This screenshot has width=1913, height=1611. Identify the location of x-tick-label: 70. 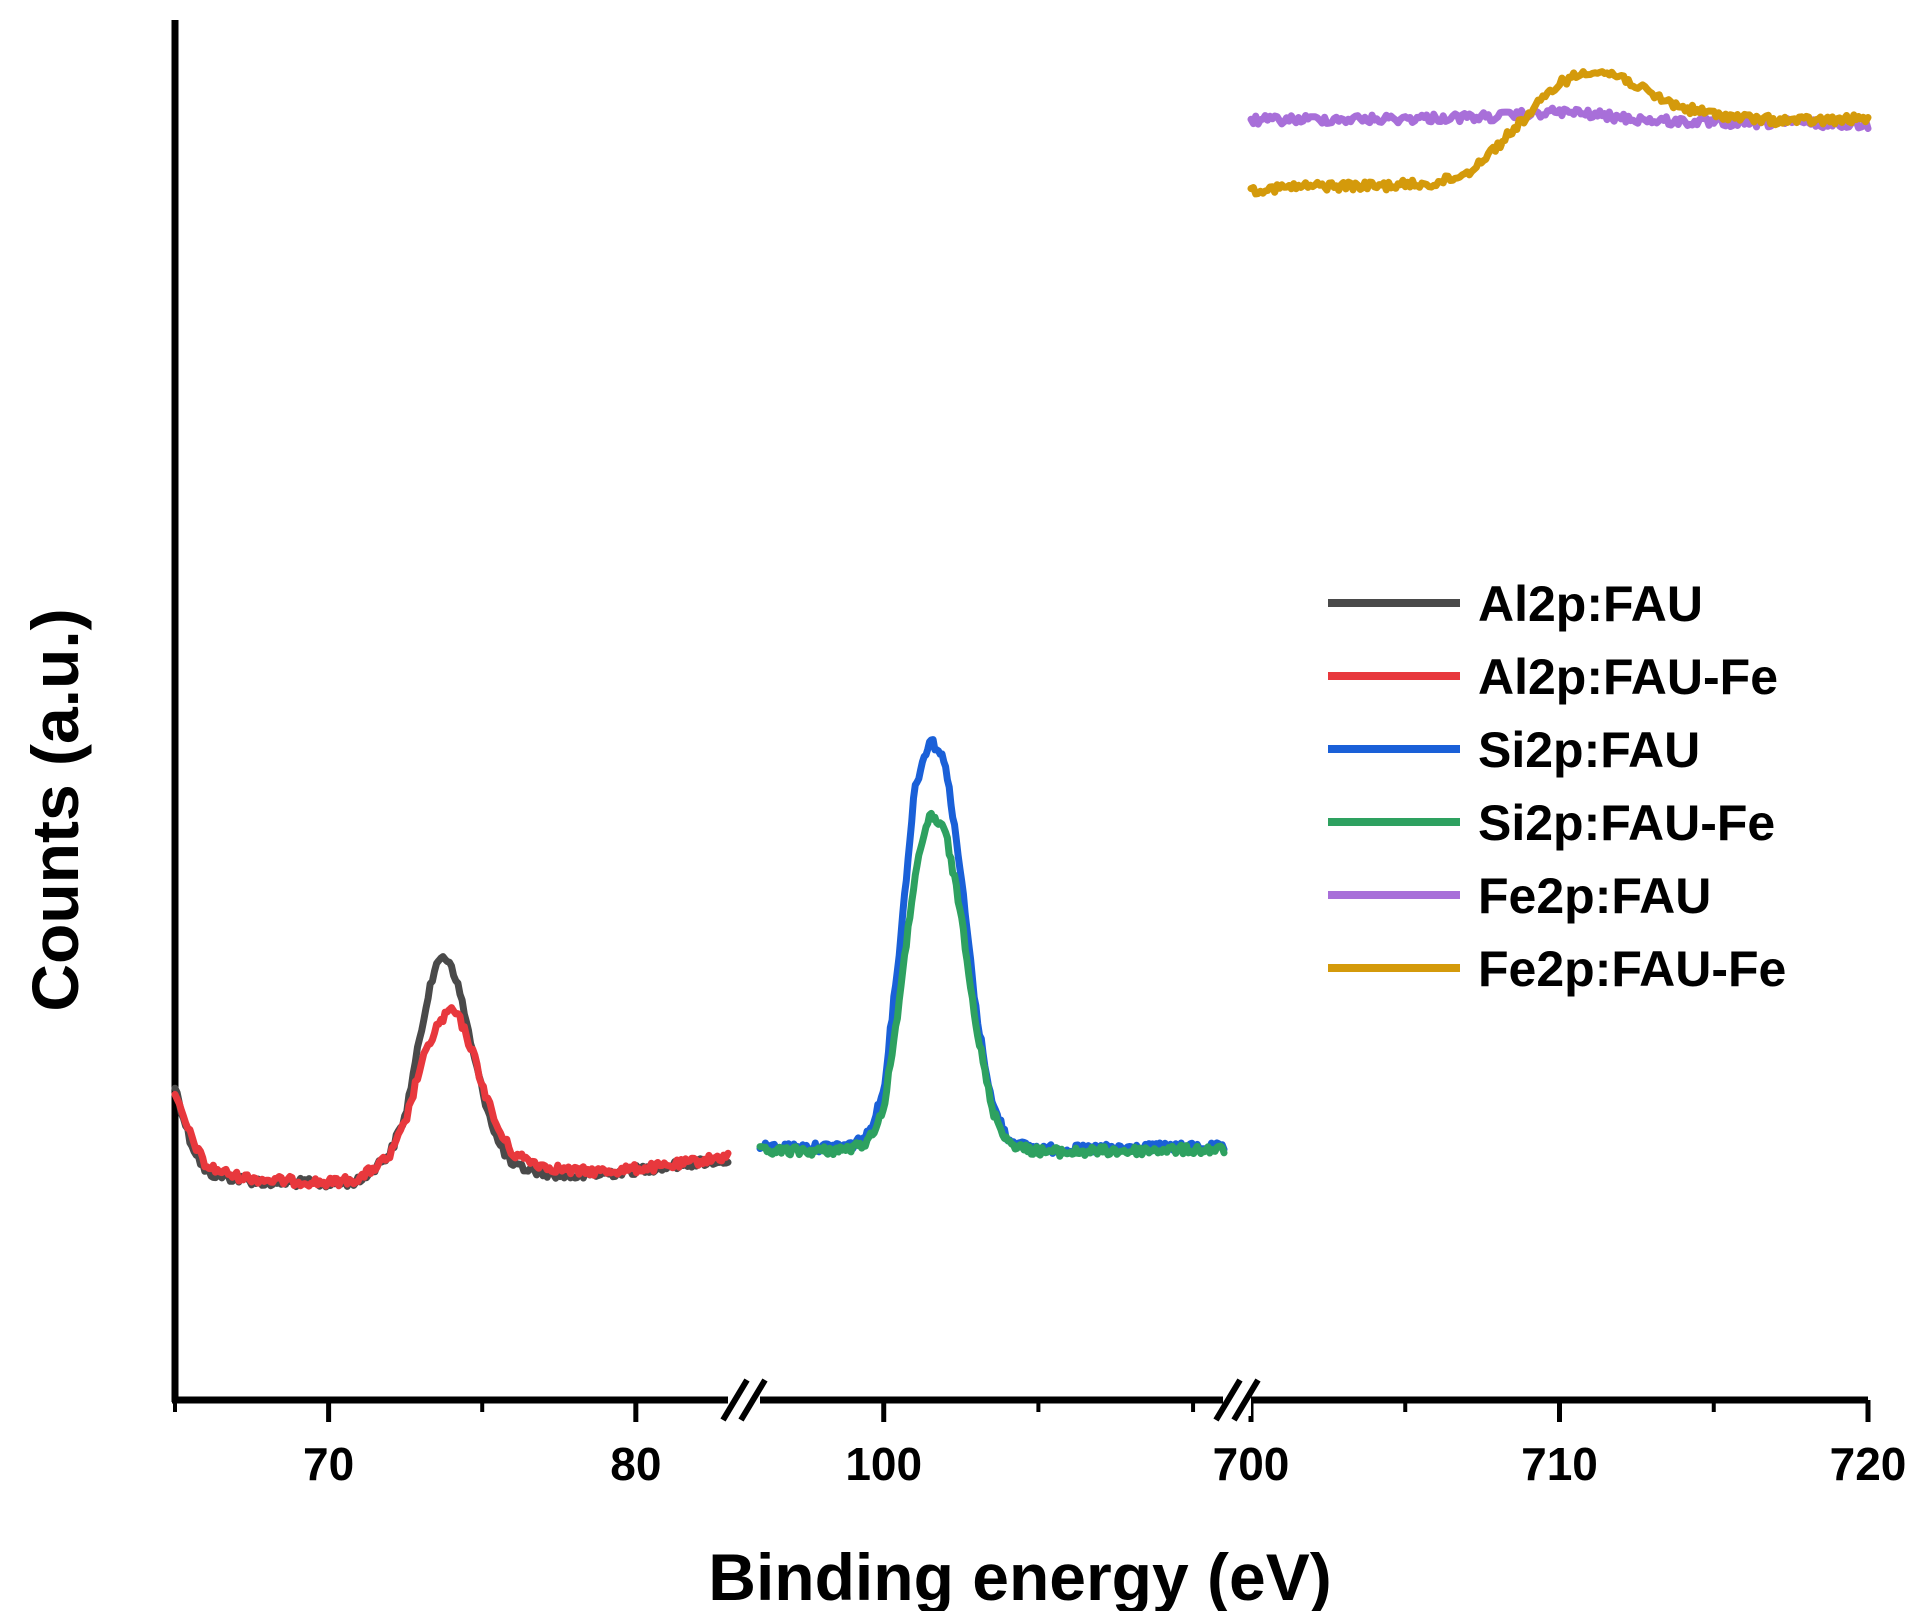
(328, 1464).